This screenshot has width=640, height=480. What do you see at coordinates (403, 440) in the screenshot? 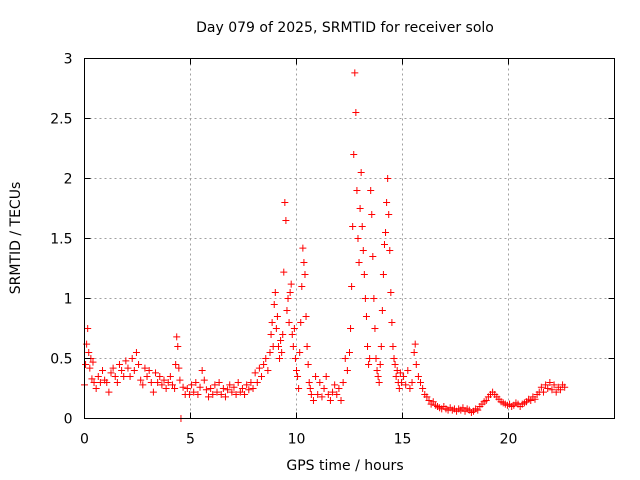
I see `x-tick-label: 15` at bounding box center [403, 440].